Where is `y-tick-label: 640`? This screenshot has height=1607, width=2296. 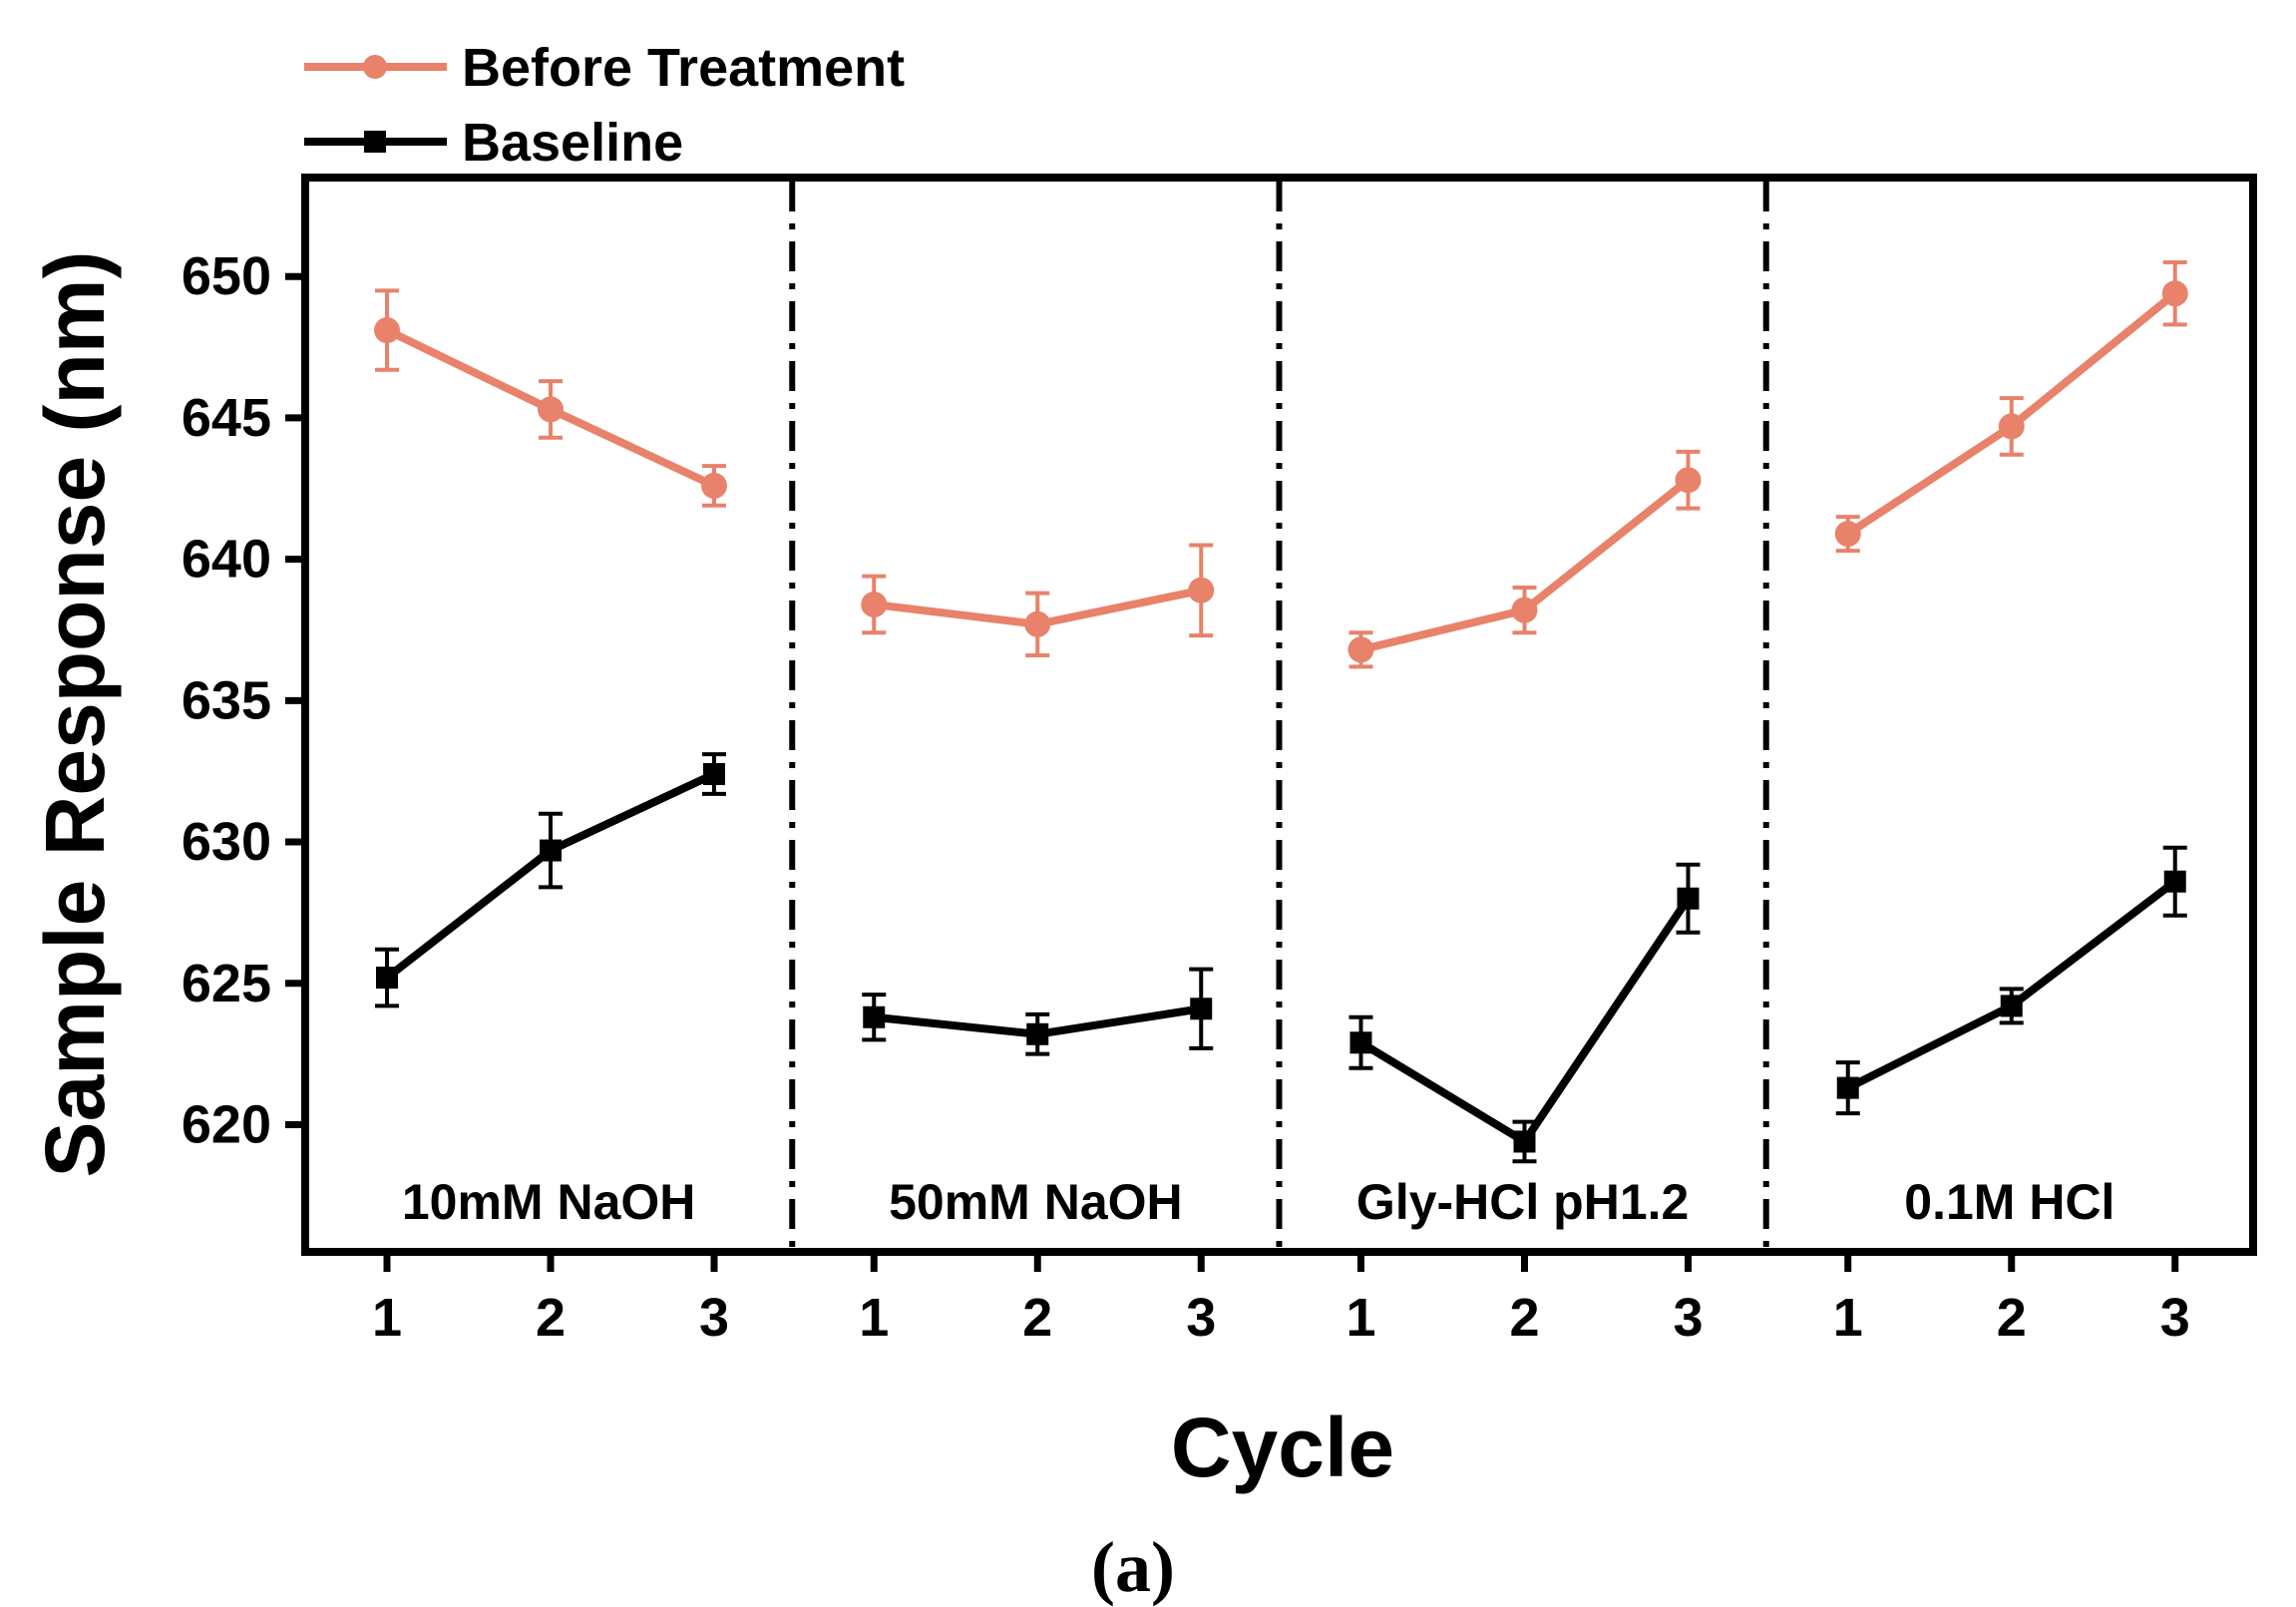 y-tick-label: 640 is located at coordinates (227, 560).